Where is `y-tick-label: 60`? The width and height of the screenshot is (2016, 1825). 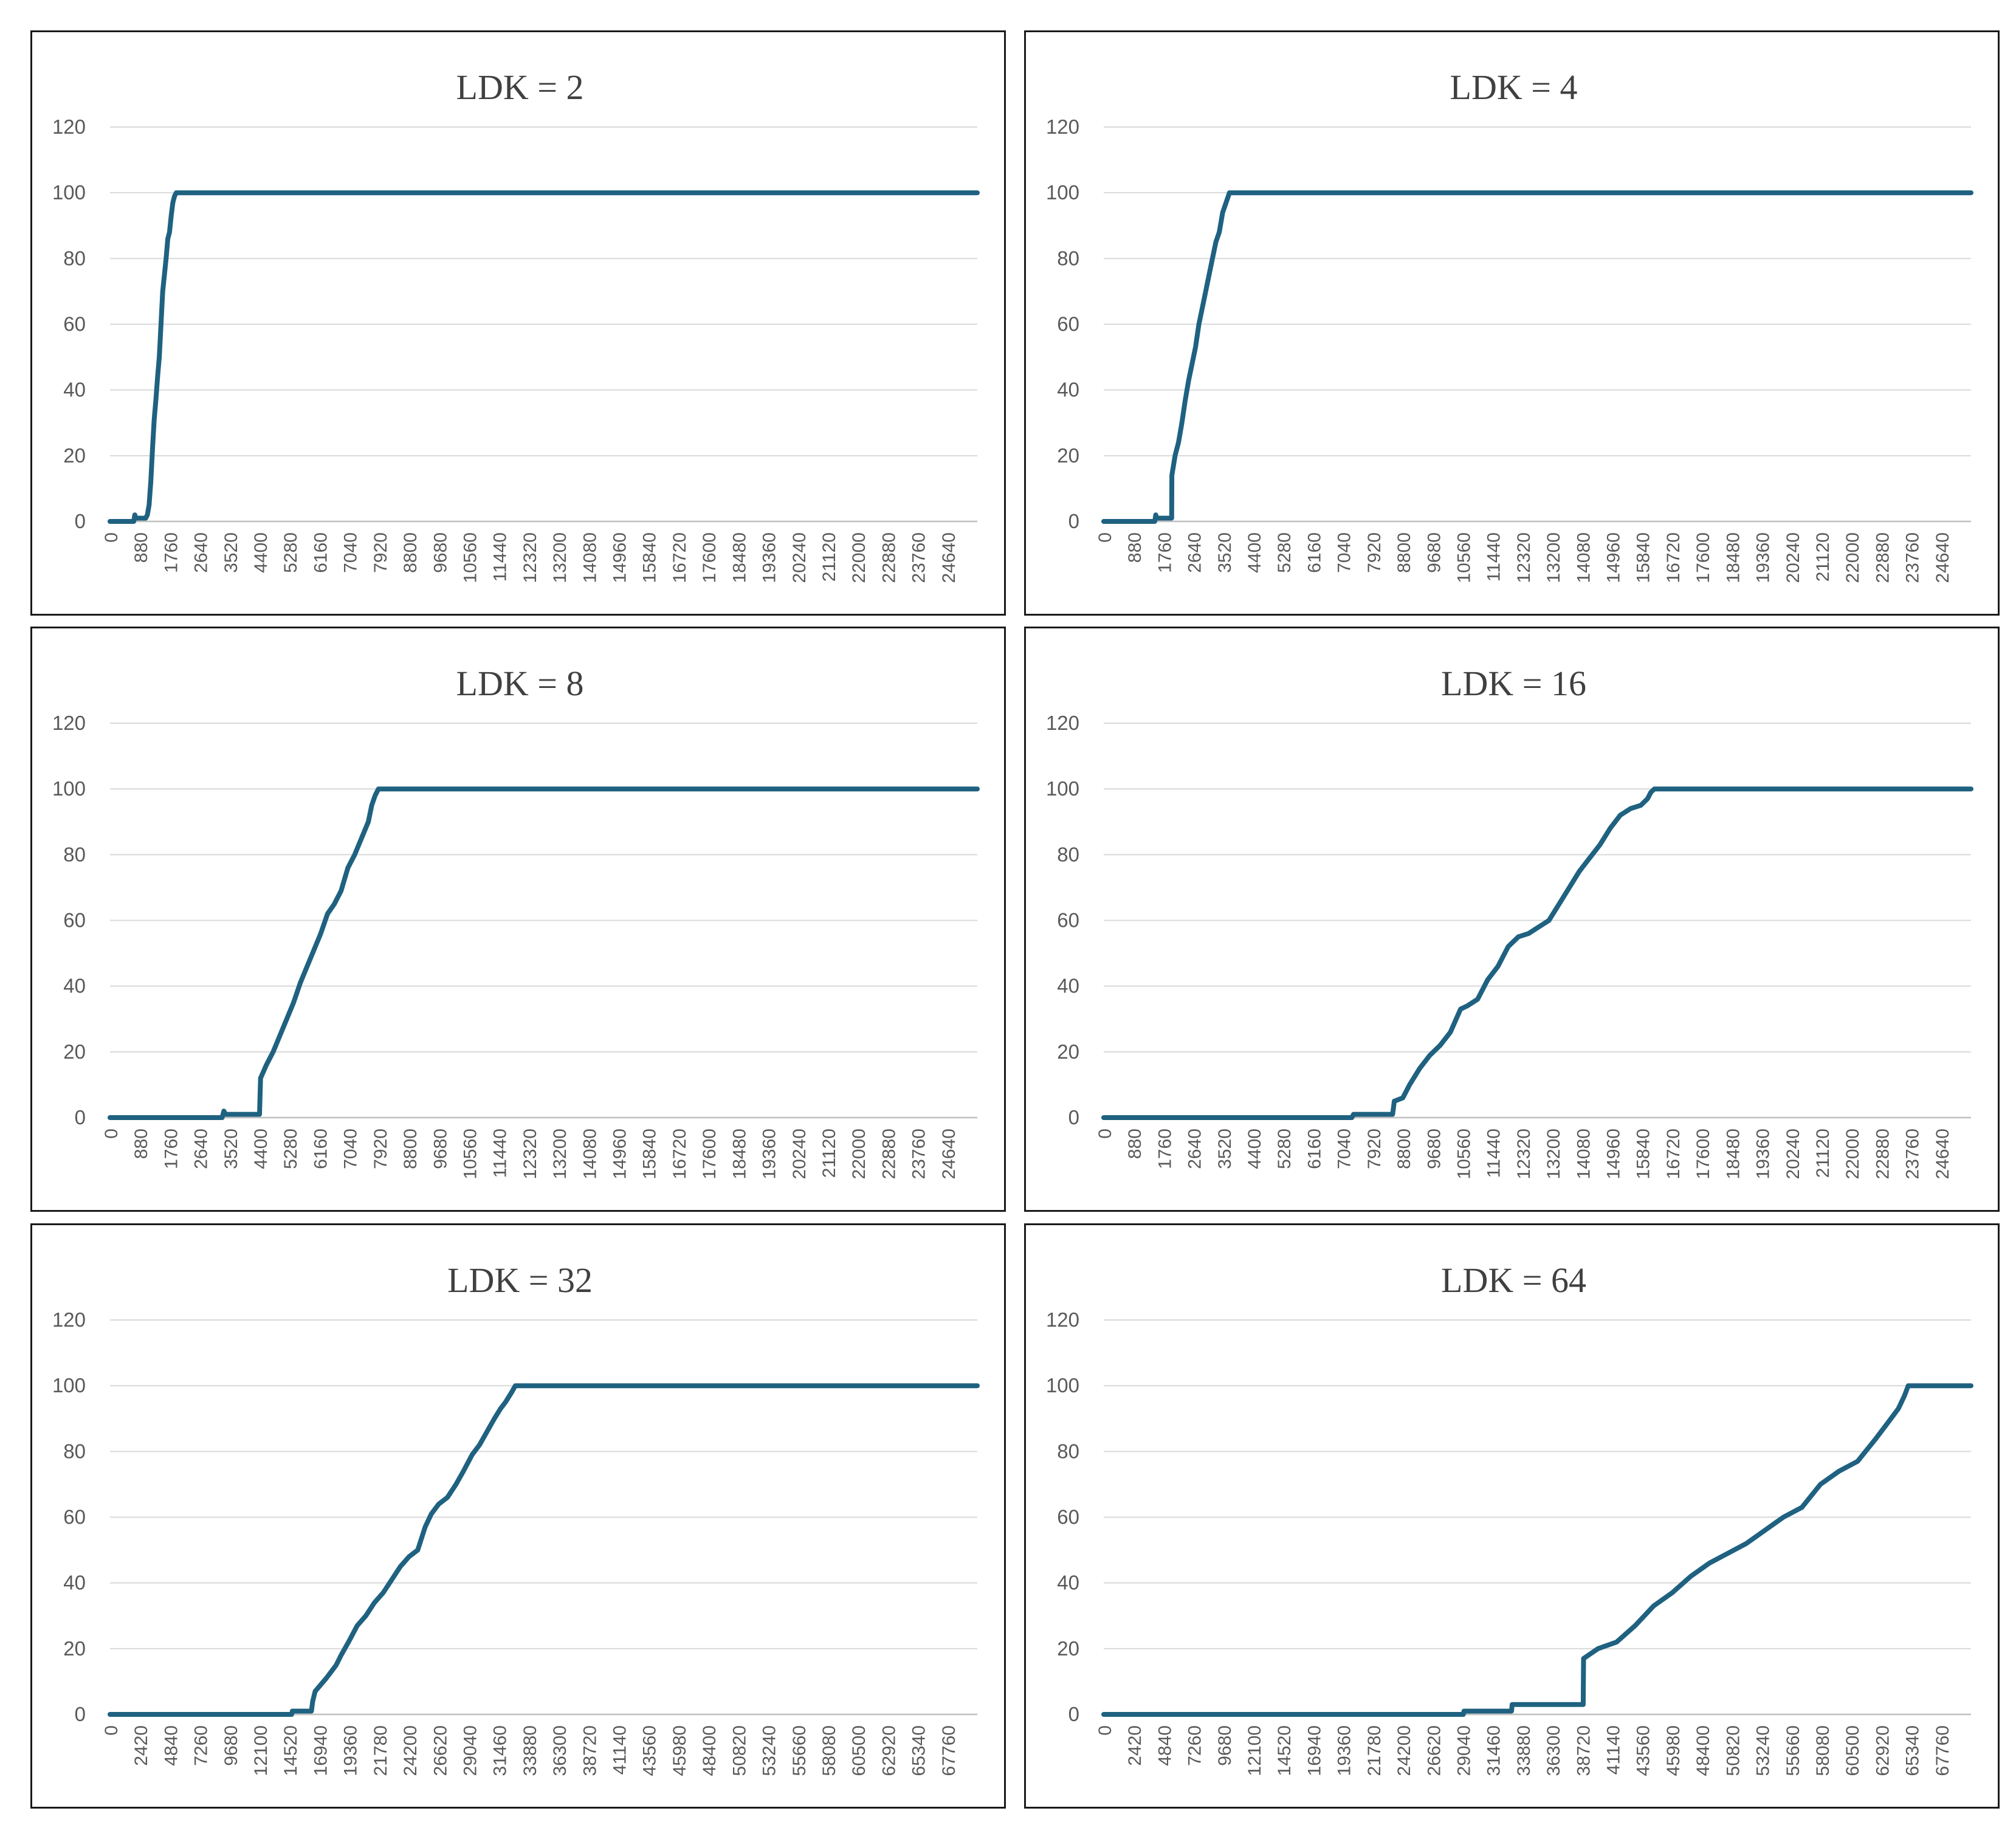 y-tick-label: 60 is located at coordinates (1068, 1517).